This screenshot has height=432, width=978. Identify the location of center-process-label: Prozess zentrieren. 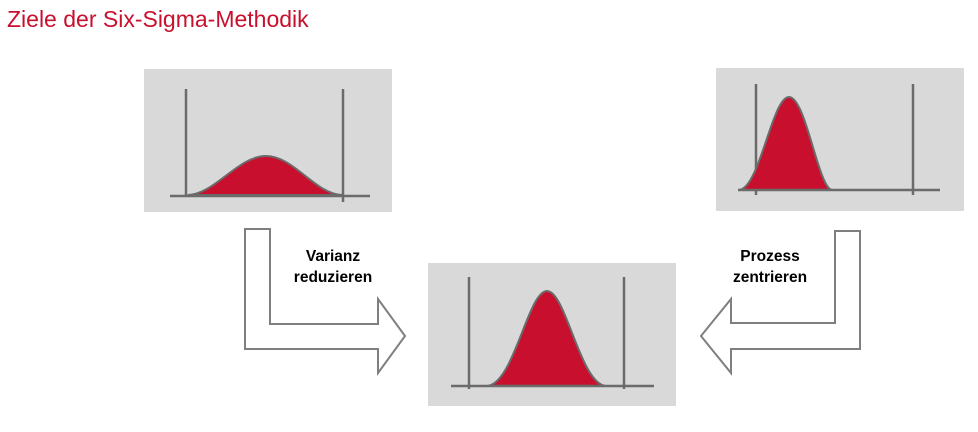
(770, 267).